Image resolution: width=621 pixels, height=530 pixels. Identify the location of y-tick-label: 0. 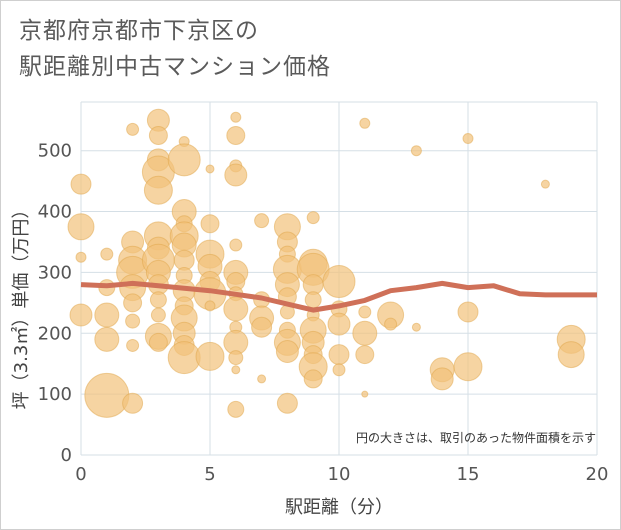
(66, 455).